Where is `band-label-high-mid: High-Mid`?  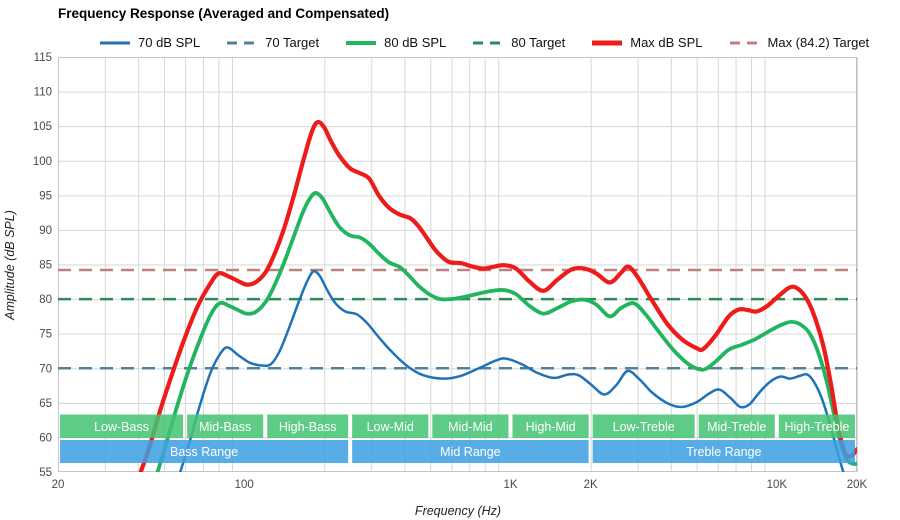
band-label-high-mid: High-Mid is located at coordinates (551, 427).